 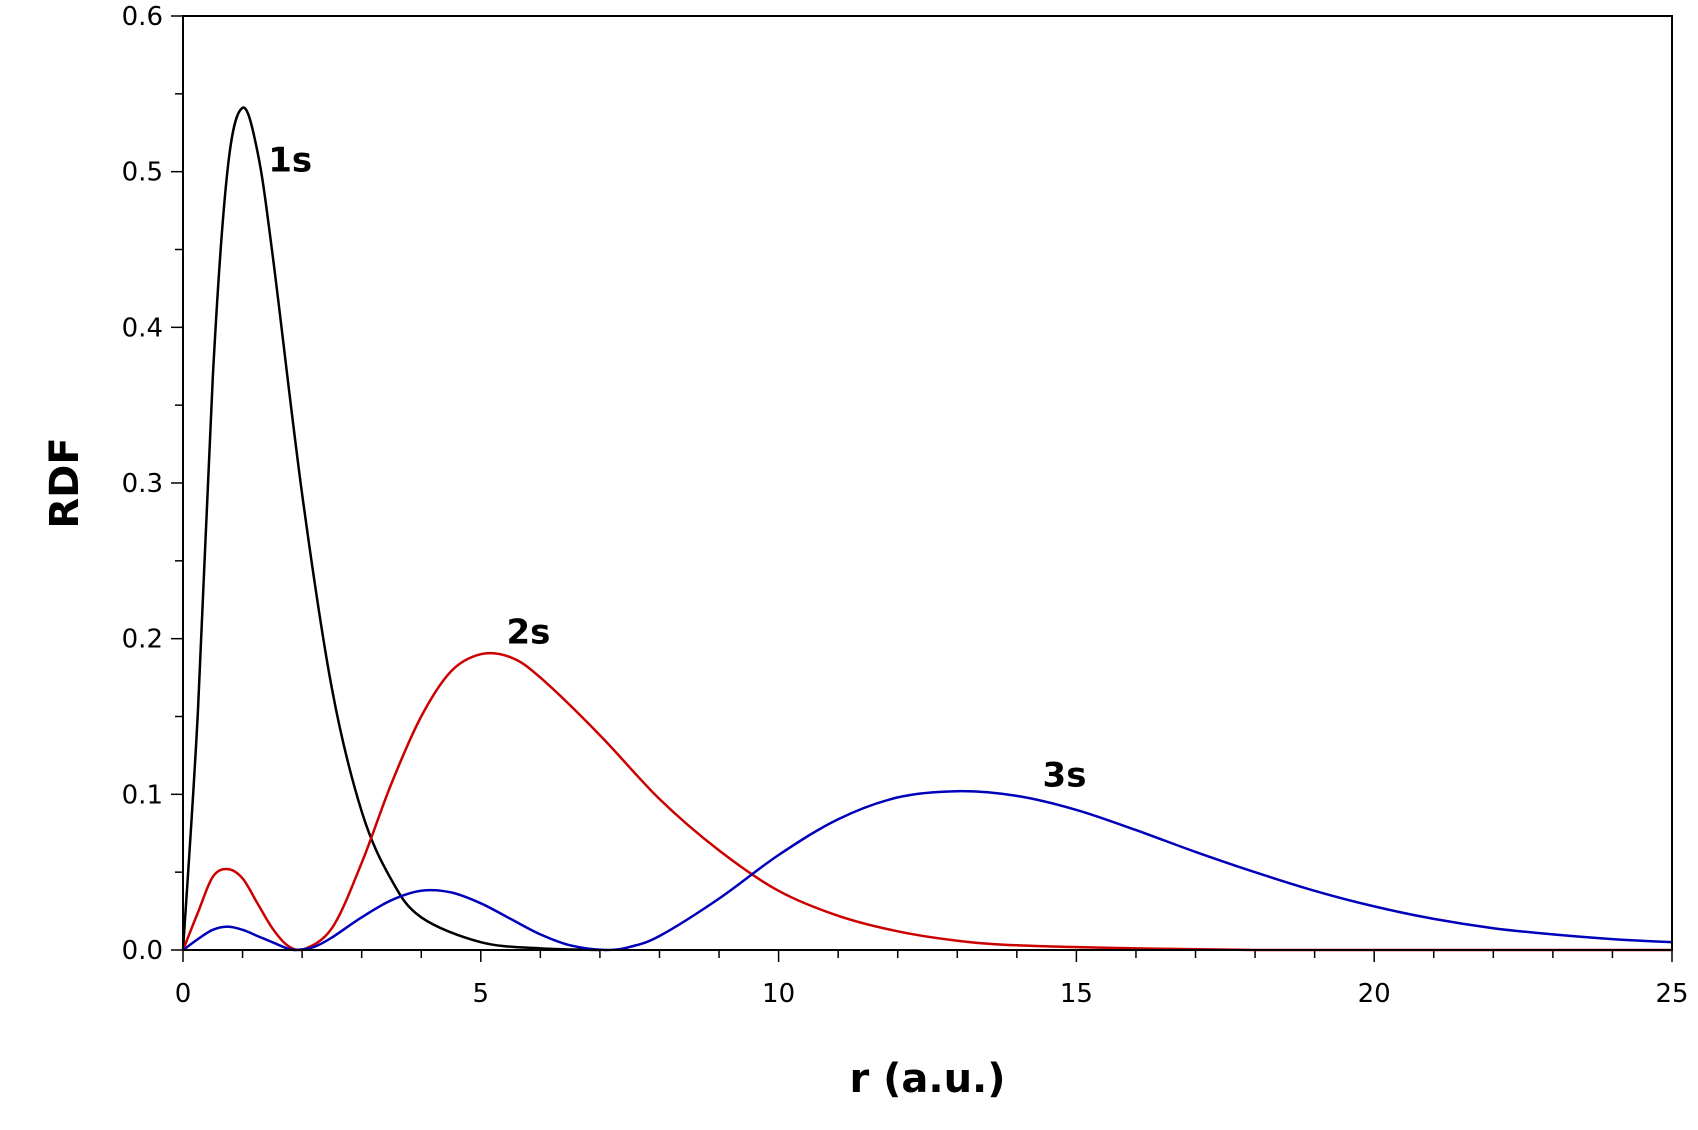 What do you see at coordinates (142, 328) in the screenshot?
I see `y-tick-label: 0.4` at bounding box center [142, 328].